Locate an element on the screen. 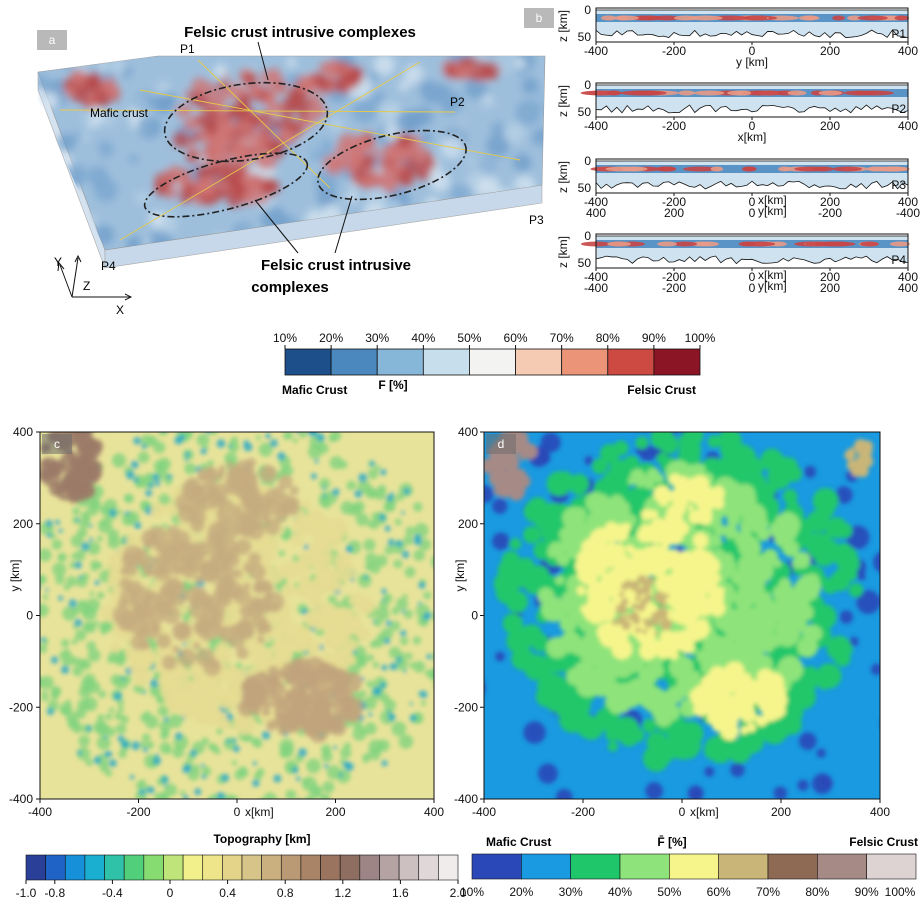  profile-zlabel: z [km] is located at coordinates (563, 101).